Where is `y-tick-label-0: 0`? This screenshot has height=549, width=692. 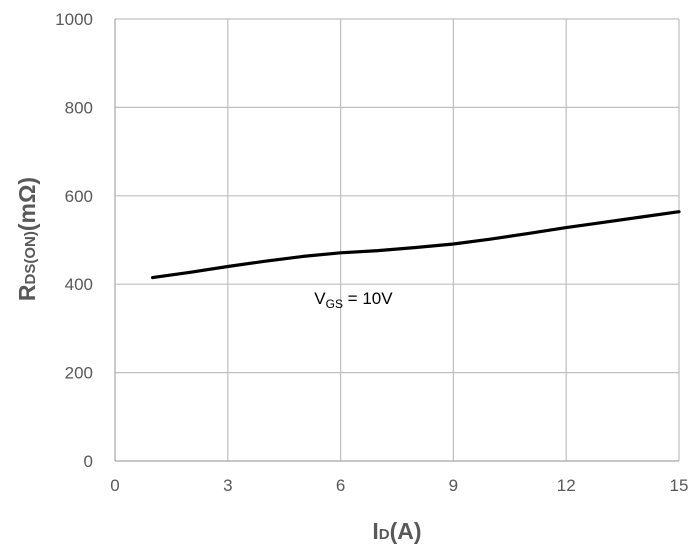 y-tick-label-0: 0 is located at coordinates (88, 461).